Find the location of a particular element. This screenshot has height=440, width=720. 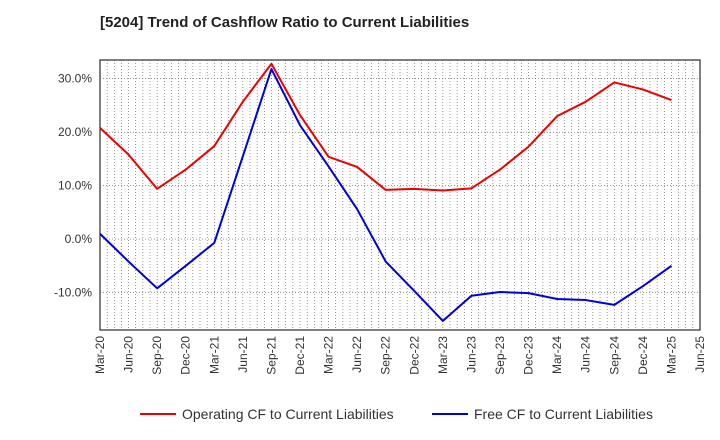

x-tick-label: Jun-23 is located at coordinates (471, 354).